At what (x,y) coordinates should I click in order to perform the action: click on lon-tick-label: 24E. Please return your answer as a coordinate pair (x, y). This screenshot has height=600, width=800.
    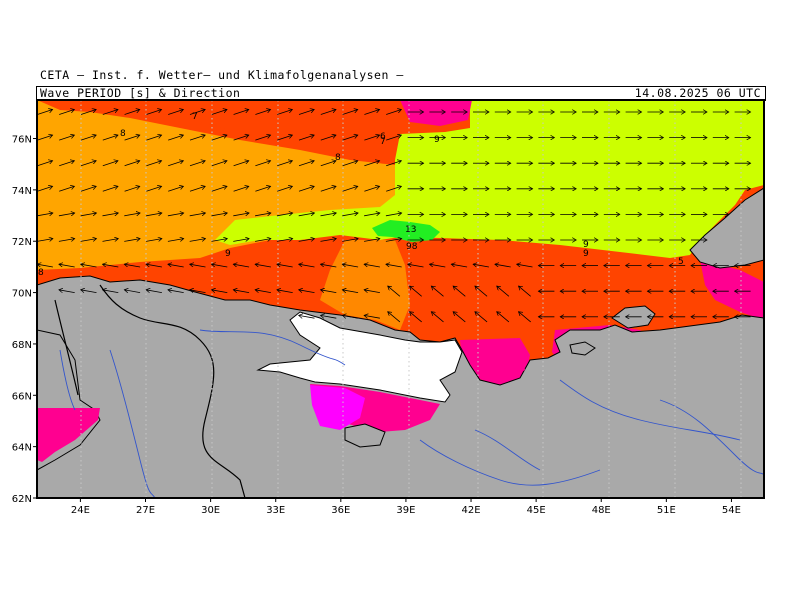
    Looking at the image, I should click on (80, 510).